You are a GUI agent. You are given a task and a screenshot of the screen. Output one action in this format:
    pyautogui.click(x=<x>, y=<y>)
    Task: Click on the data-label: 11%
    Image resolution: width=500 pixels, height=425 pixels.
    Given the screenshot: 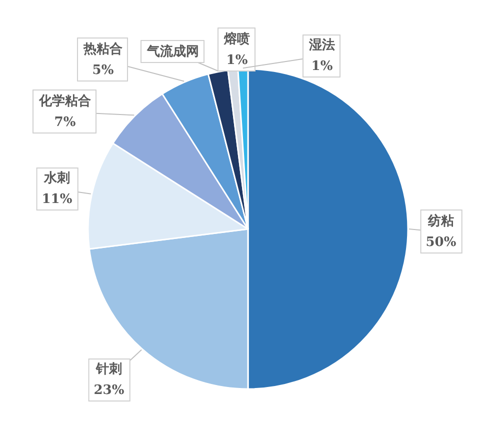 What is the action you would take?
    pyautogui.click(x=57, y=199)
    